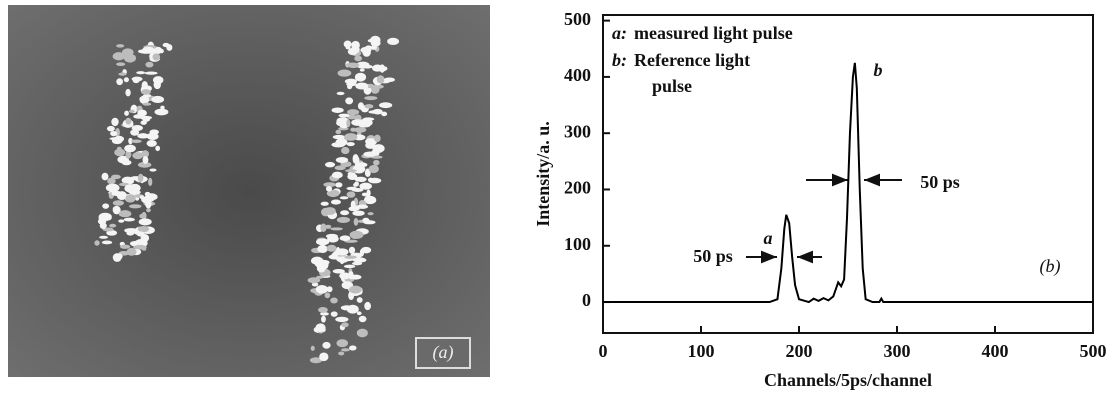 This screenshot has width=1118, height=406. What do you see at coordinates (878, 70) in the screenshot?
I see `annotation: b` at bounding box center [878, 70].